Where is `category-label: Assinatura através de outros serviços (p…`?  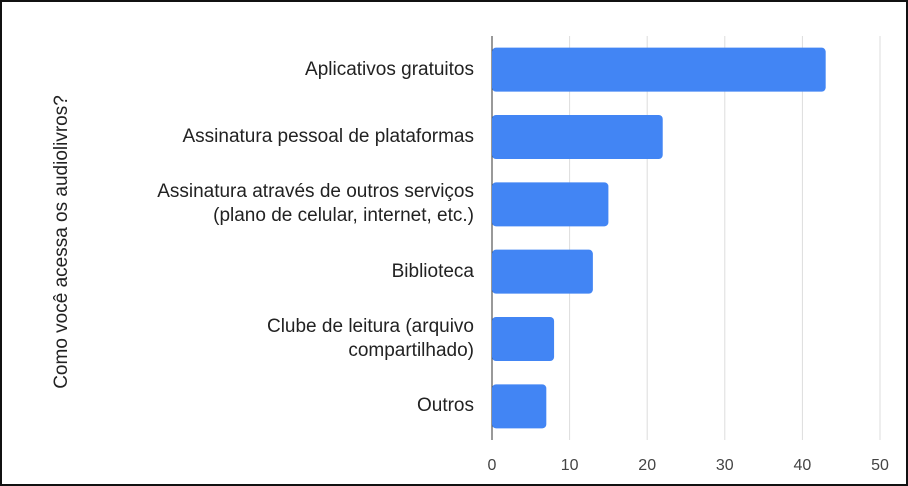 category-label: Assinatura através de outros serviços (p… is located at coordinates (315, 204).